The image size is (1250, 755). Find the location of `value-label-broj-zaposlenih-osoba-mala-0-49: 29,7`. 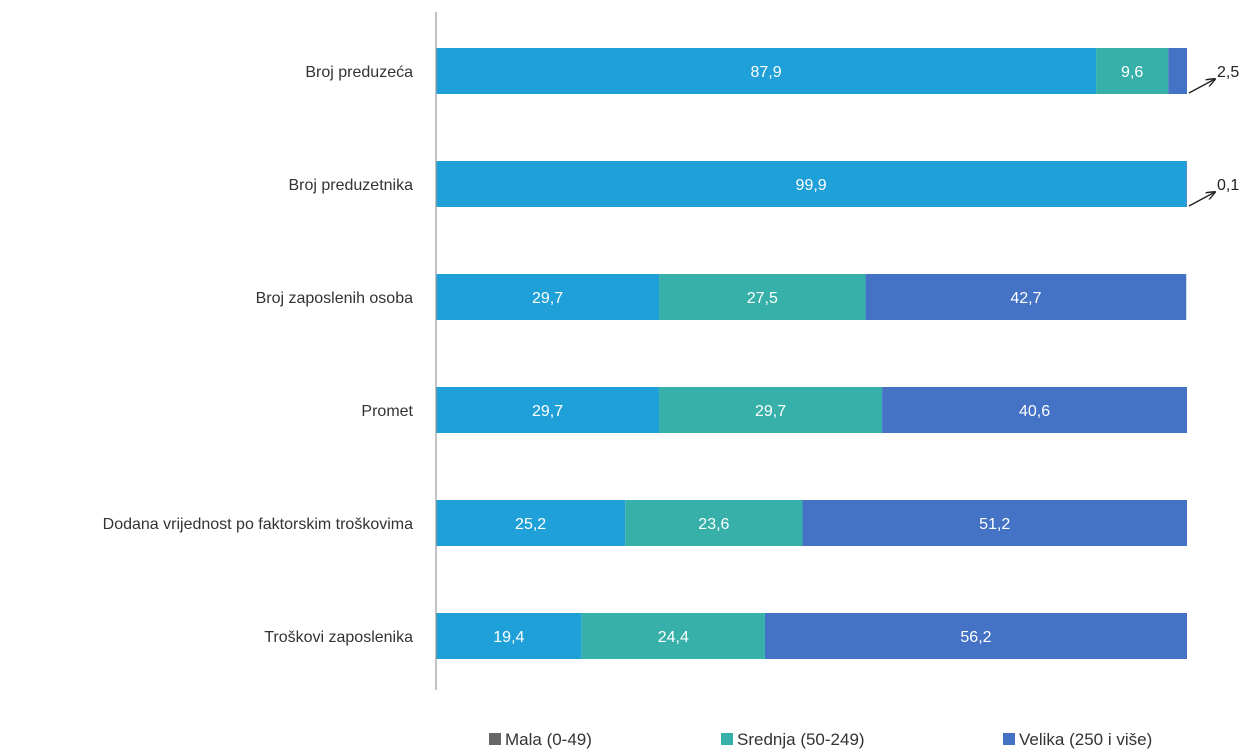

value-label-broj-zaposlenih-osoba-mala-0-49: 29,7 is located at coordinates (547, 298).